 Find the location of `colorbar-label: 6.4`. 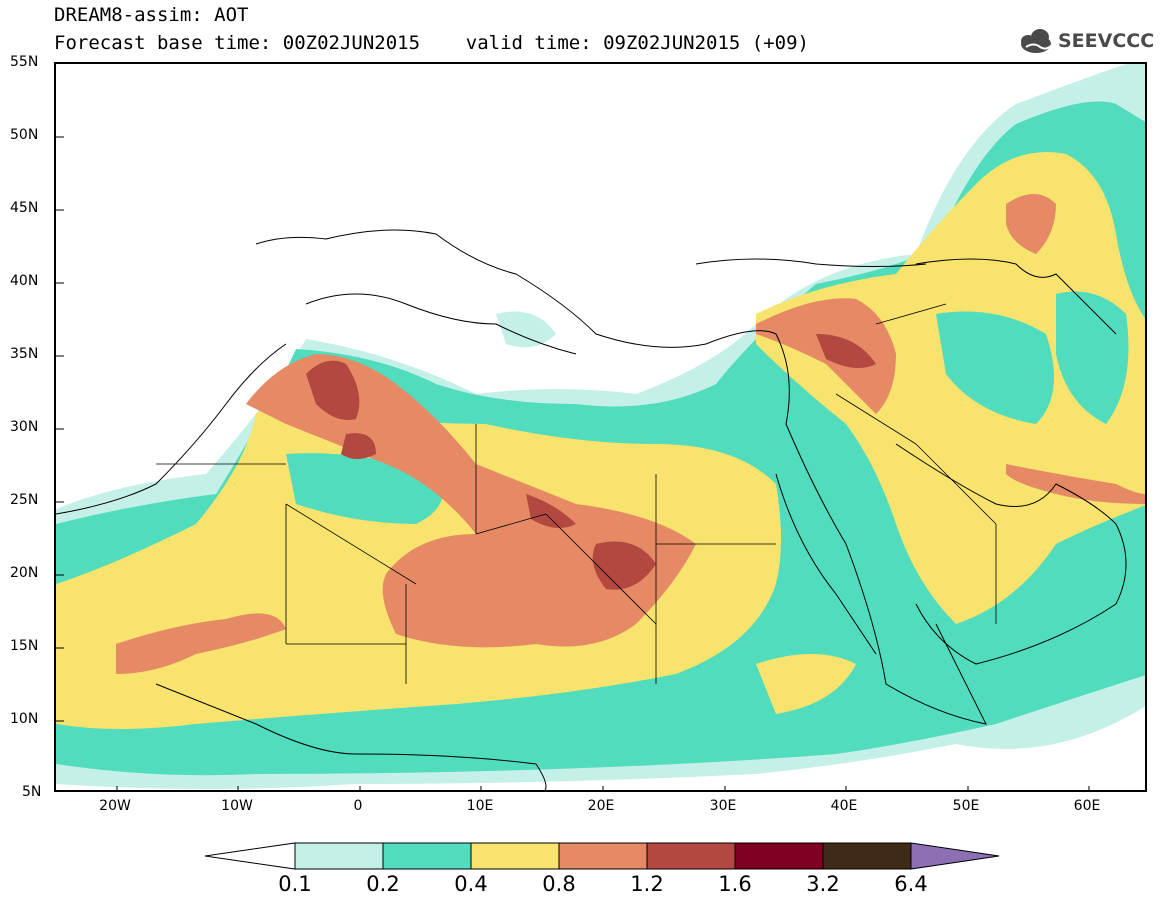

colorbar-label: 6.4 is located at coordinates (911, 884).